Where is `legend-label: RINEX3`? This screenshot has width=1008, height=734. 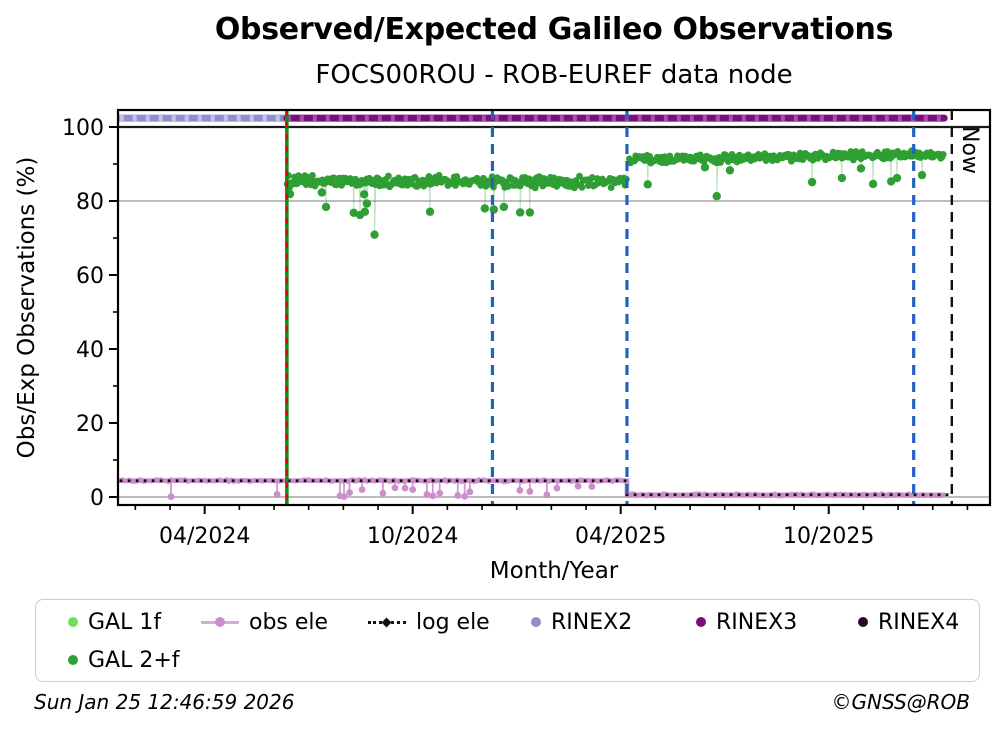
legend-label: RINEX3 is located at coordinates (757, 622).